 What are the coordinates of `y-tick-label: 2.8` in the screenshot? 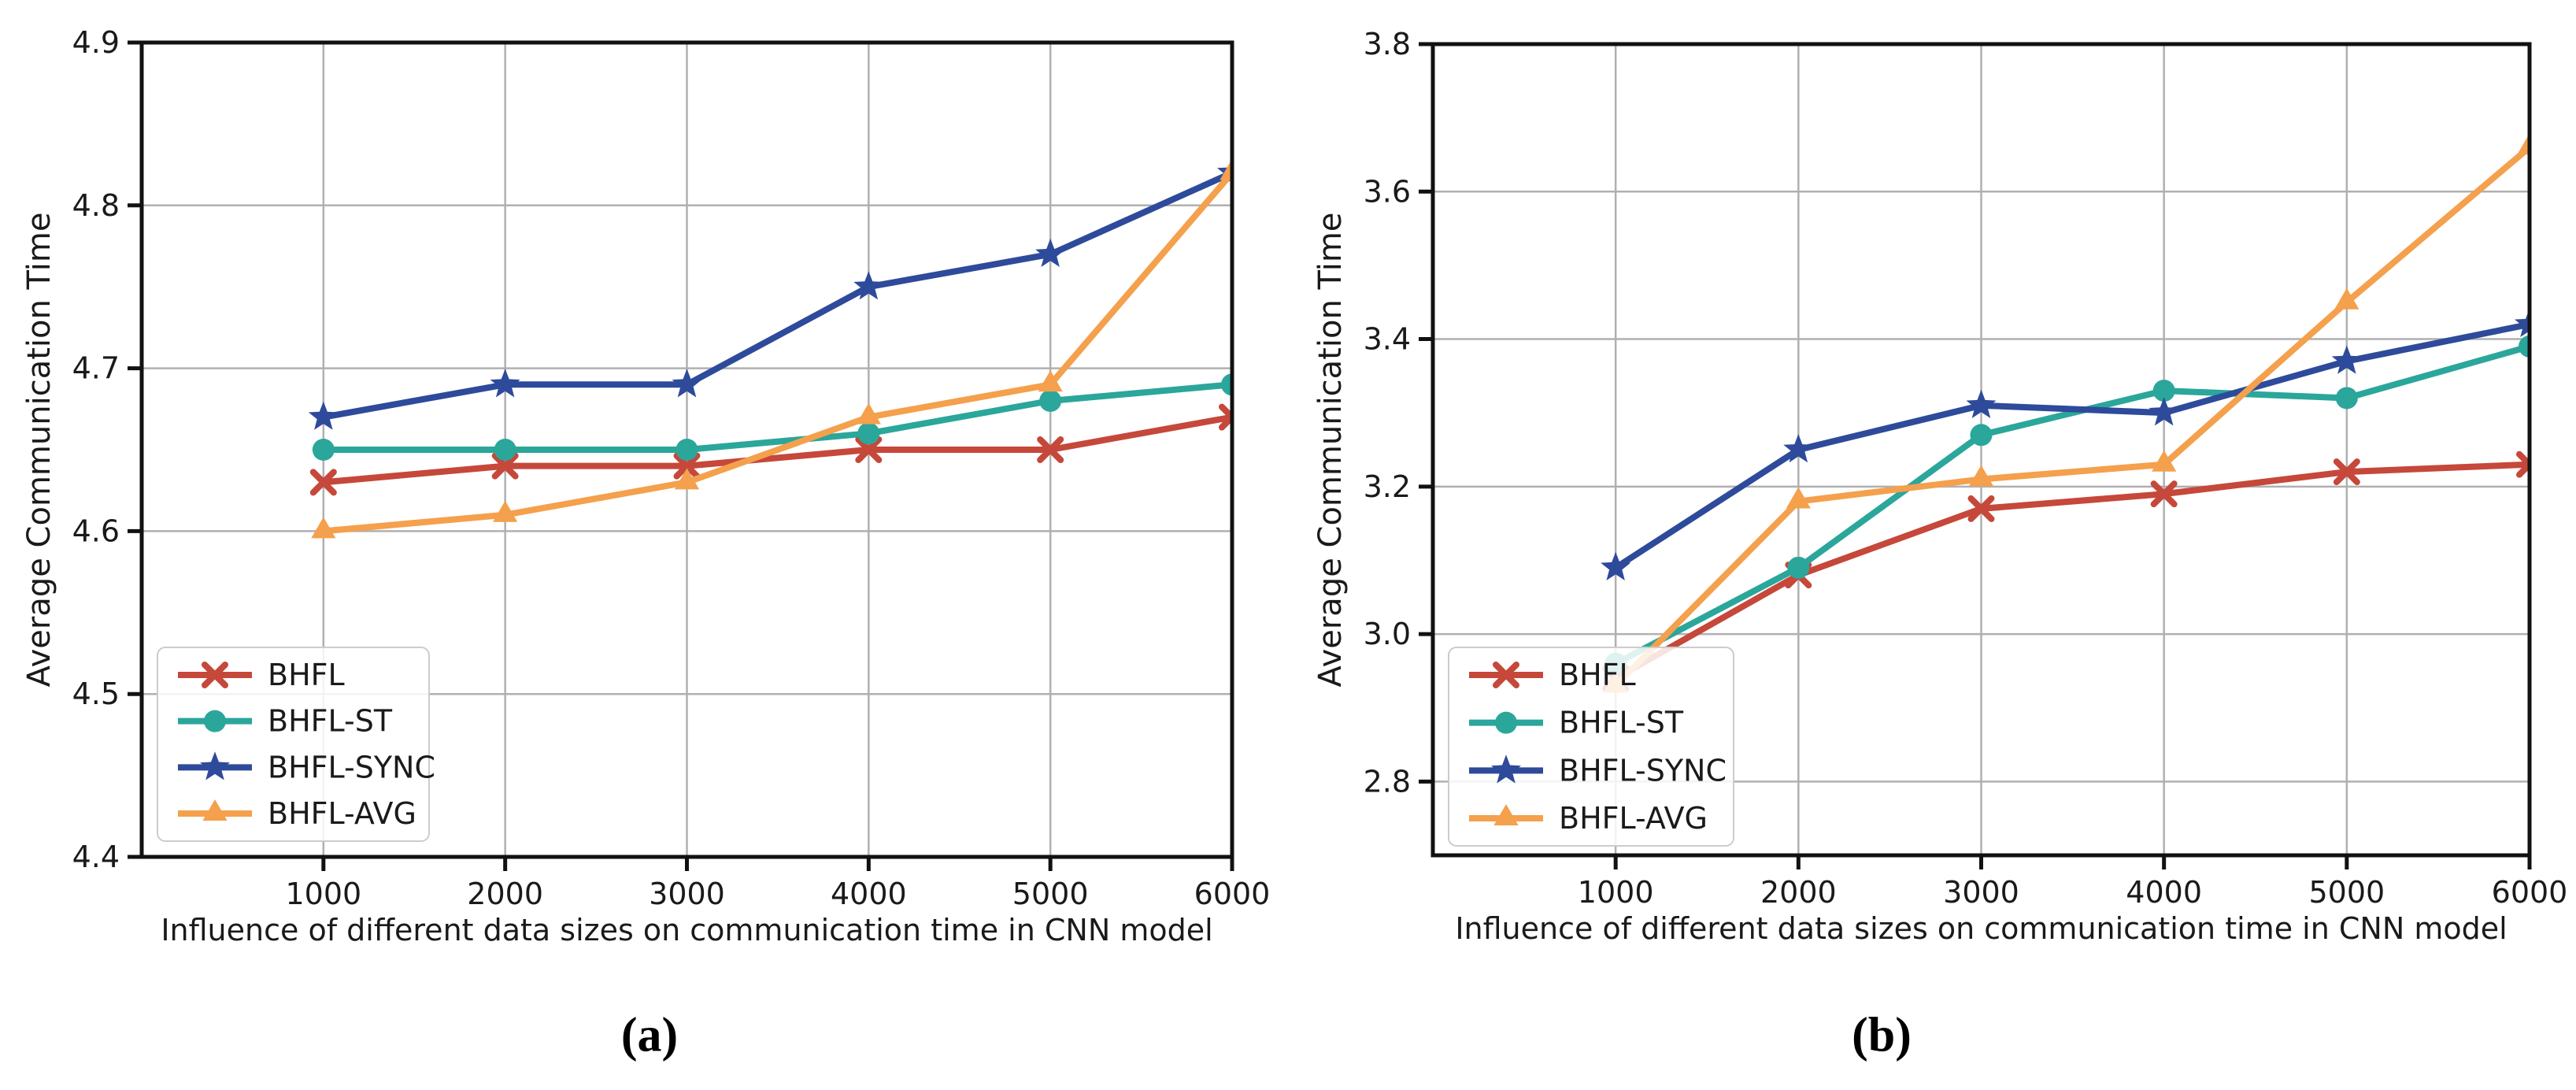 It's located at (1387, 782).